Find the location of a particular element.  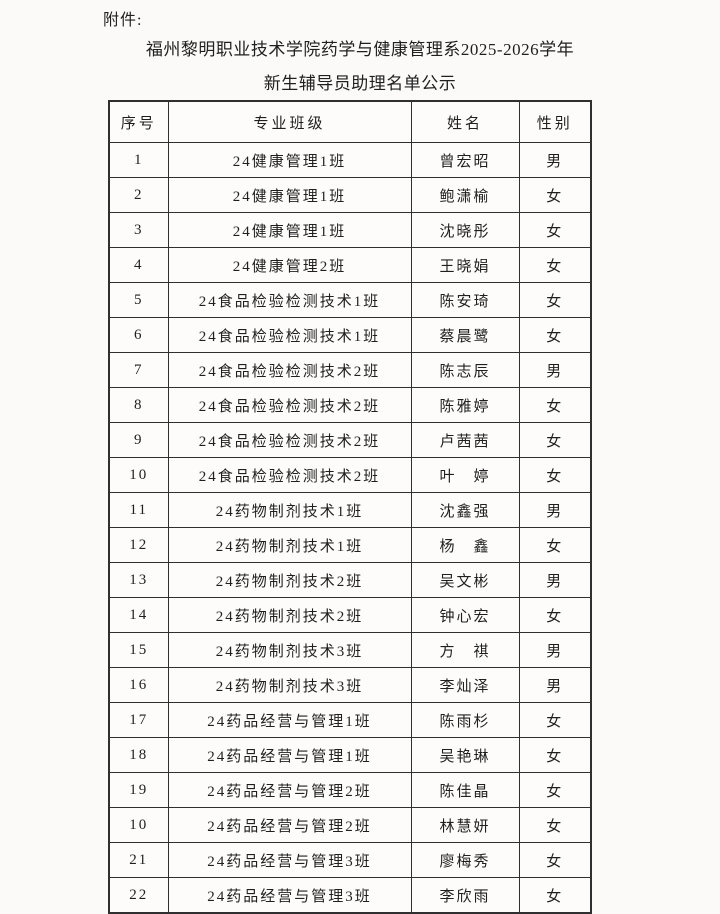

name-cell: 陈安琦 is located at coordinates (465, 300).